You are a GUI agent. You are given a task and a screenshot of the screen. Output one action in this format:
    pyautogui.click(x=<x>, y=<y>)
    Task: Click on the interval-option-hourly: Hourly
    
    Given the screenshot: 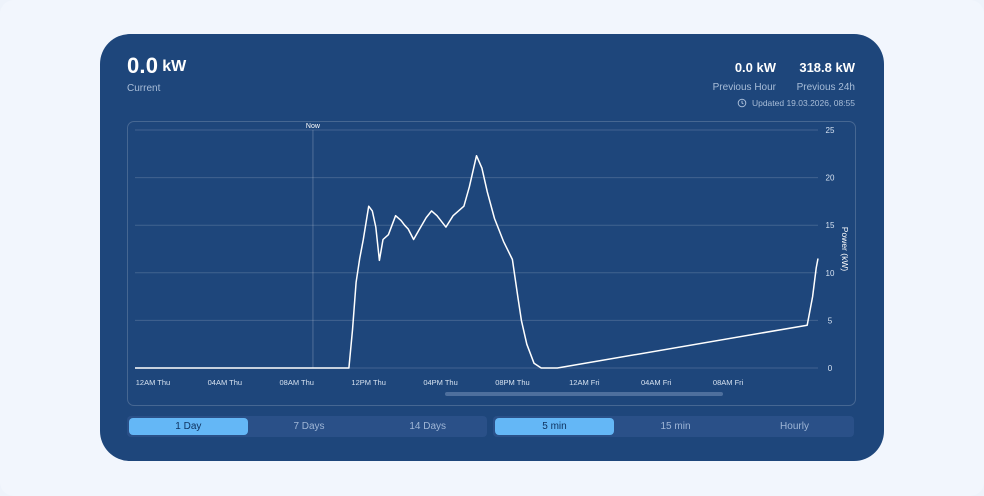 What is the action you would take?
    pyautogui.click(x=794, y=426)
    